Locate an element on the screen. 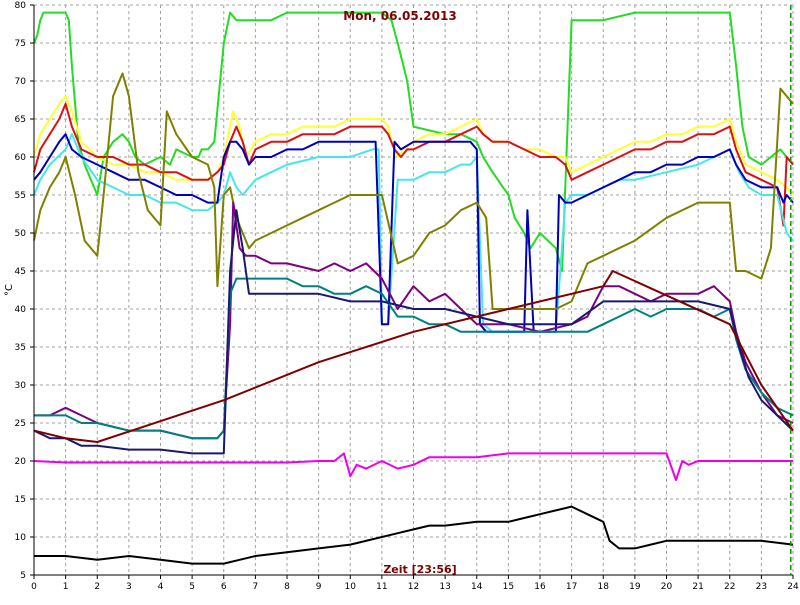 This screenshot has height=605, width=800. x-tick-label: 18 is located at coordinates (604, 587).